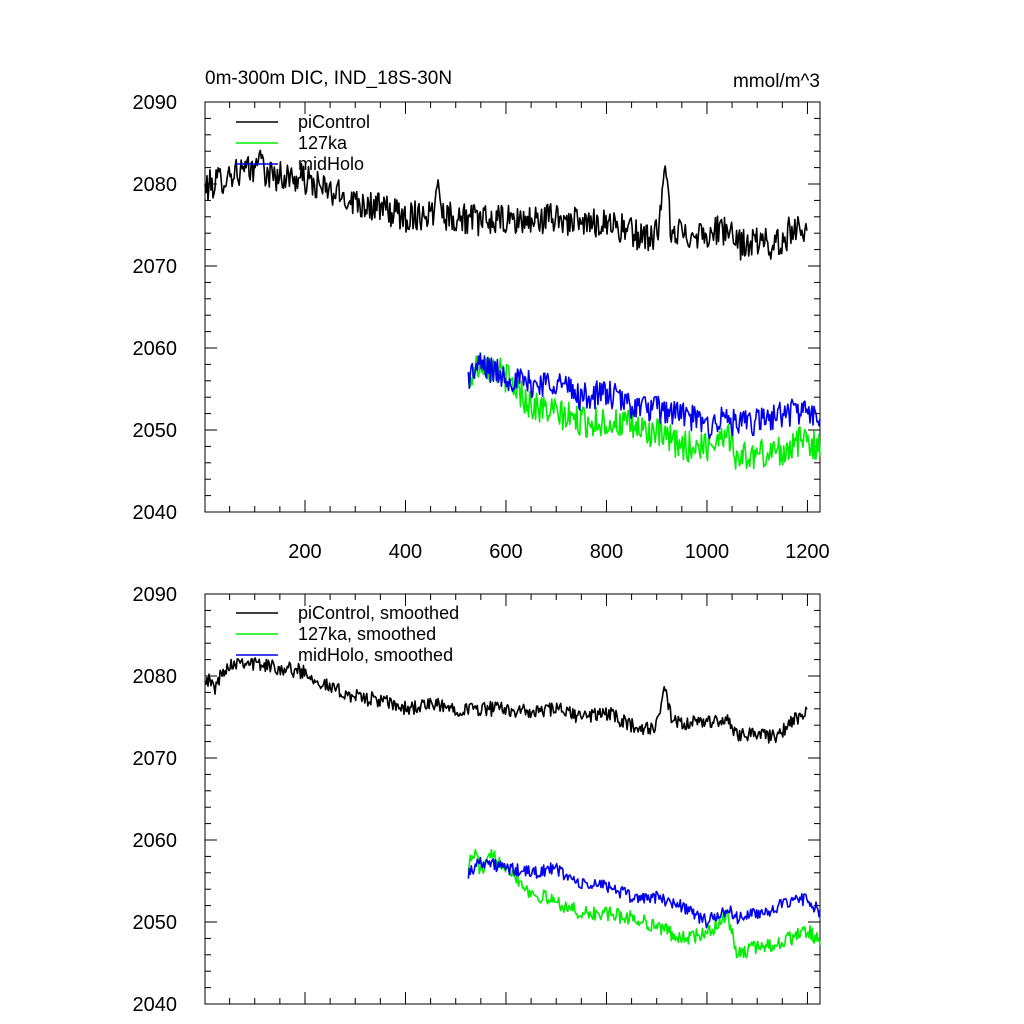 The height and width of the screenshot is (1024, 1024). I want to click on legend-label: piControl, so click(334, 122).